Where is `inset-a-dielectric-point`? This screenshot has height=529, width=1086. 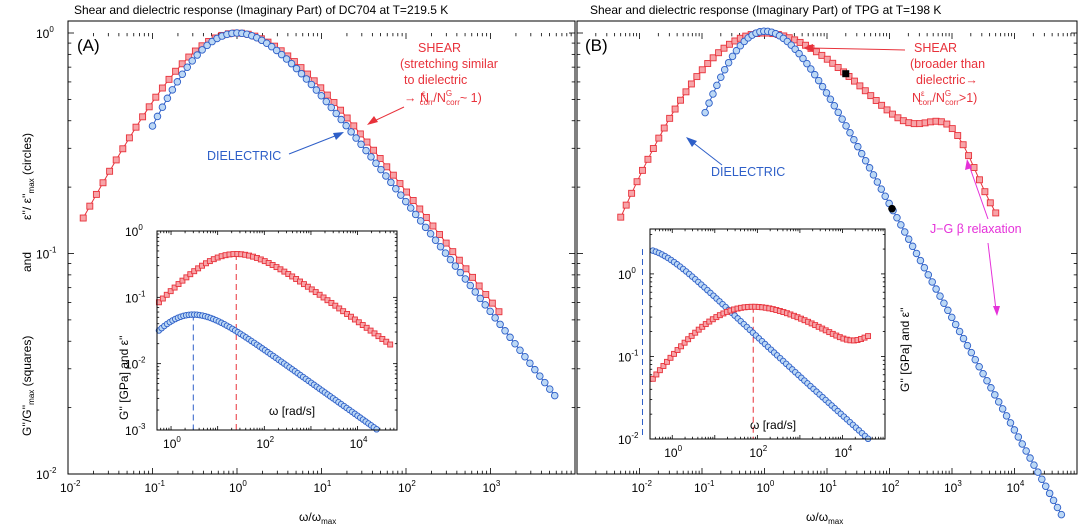 inset-a-dielectric-point is located at coordinates (376, 429).